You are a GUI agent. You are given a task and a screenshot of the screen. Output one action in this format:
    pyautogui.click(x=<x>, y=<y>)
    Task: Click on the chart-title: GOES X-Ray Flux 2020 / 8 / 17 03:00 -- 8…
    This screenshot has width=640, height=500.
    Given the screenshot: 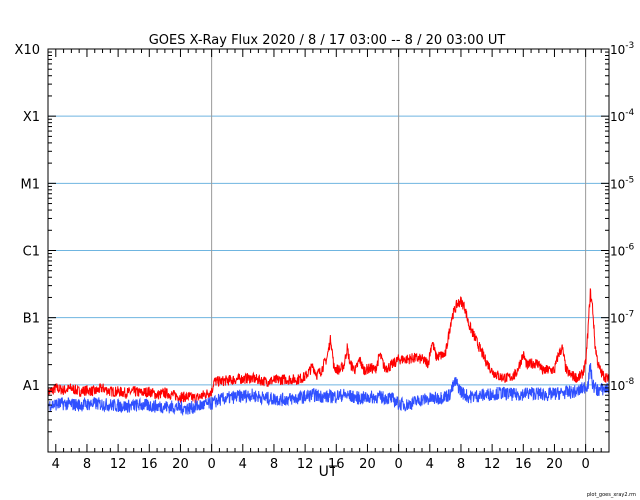 What is the action you would take?
    pyautogui.click(x=327, y=40)
    